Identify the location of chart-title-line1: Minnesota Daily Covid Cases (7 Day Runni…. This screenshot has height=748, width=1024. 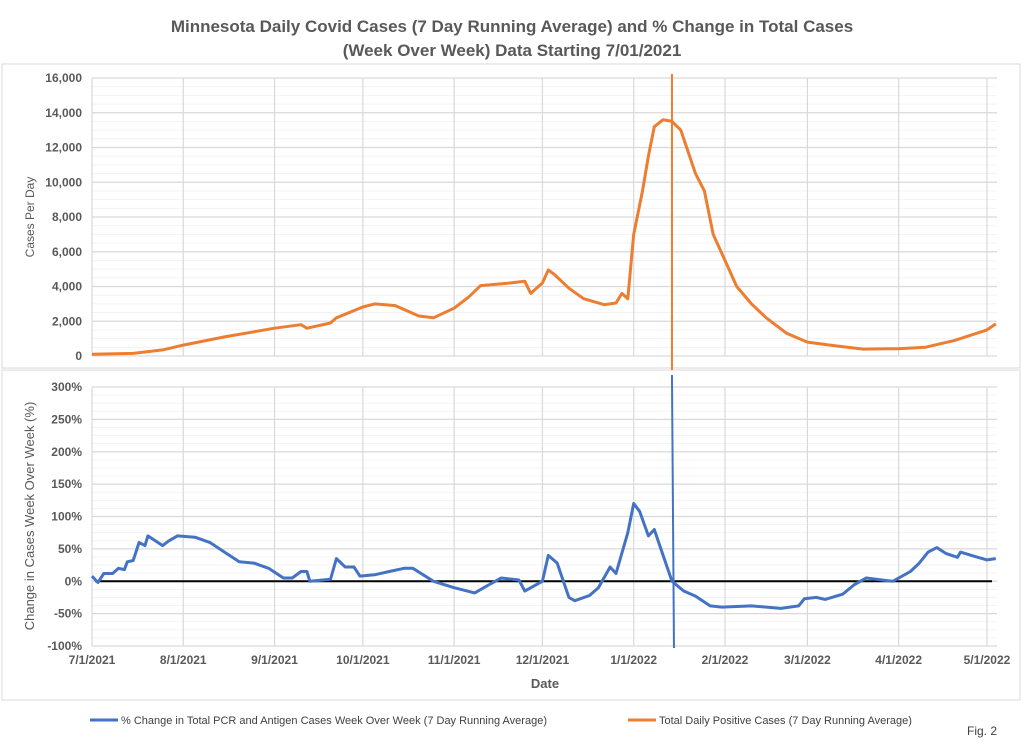
(512, 26).